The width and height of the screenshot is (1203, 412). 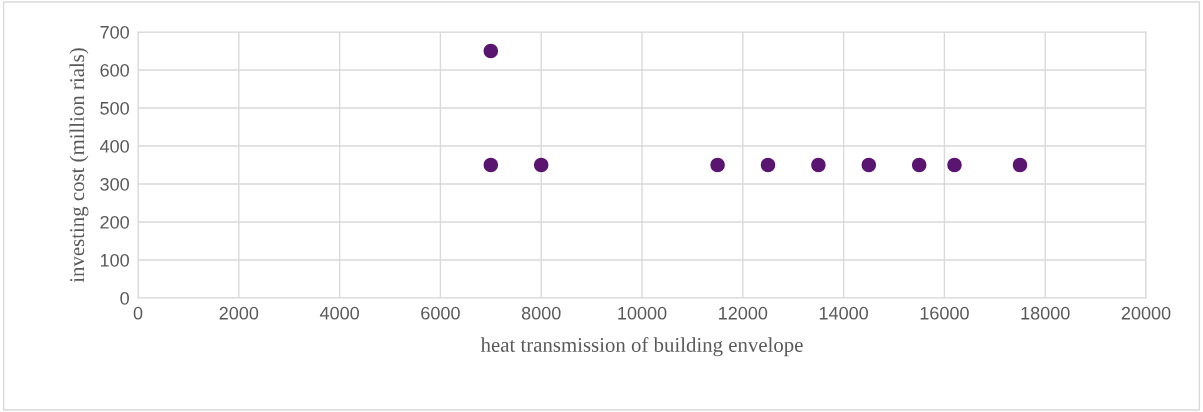 I want to click on x-tick-label: 10000, so click(x=642, y=313).